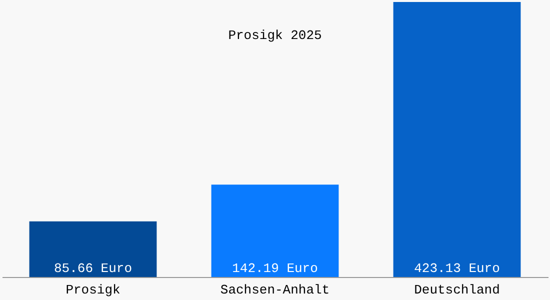 The image size is (550, 300). I want to click on data-label: 423.13 Euro, so click(457, 268).